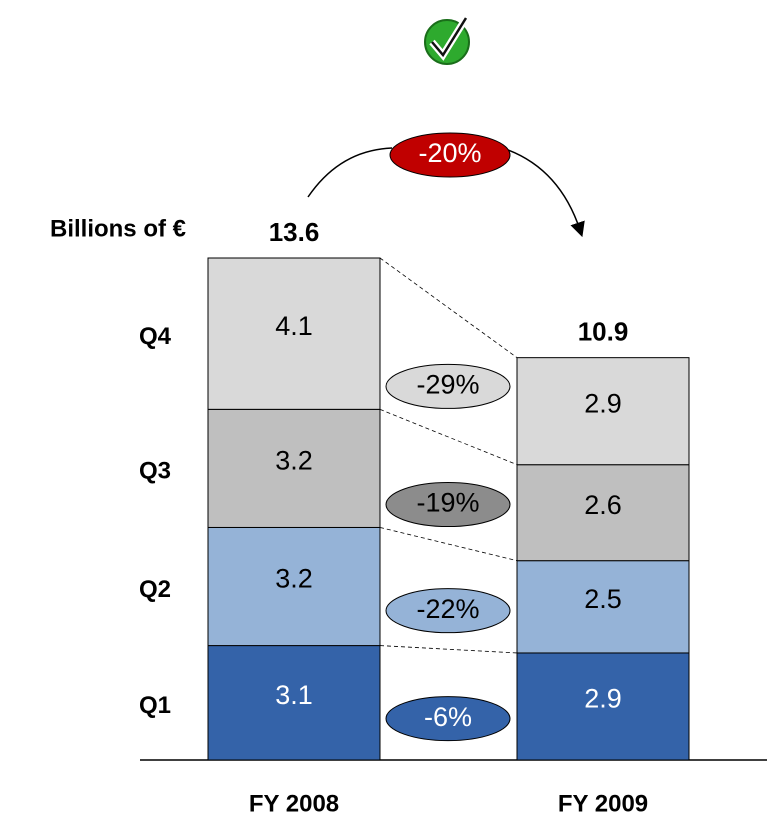 The width and height of the screenshot is (767, 819). I want to click on segment-label: 4.1, so click(294, 326).